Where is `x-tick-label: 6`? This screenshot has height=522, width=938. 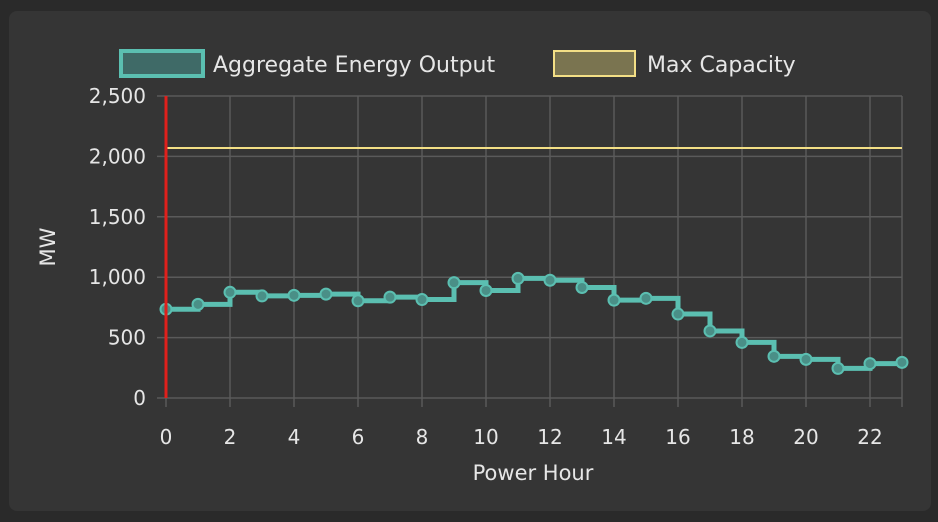
x-tick-label: 6 is located at coordinates (358, 437).